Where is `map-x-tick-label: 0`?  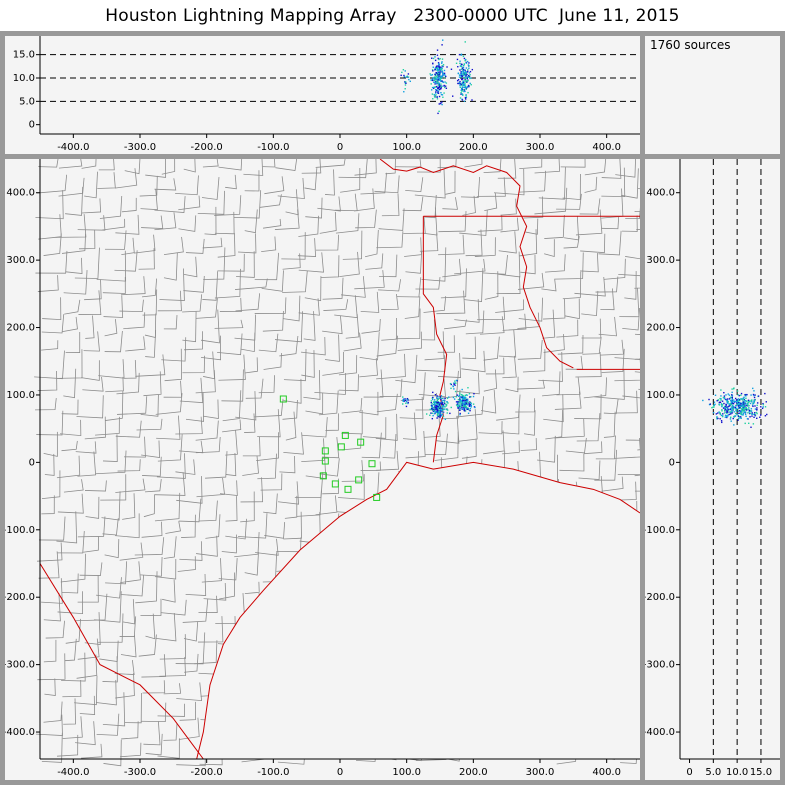 map-x-tick-label: 0 is located at coordinates (340, 772).